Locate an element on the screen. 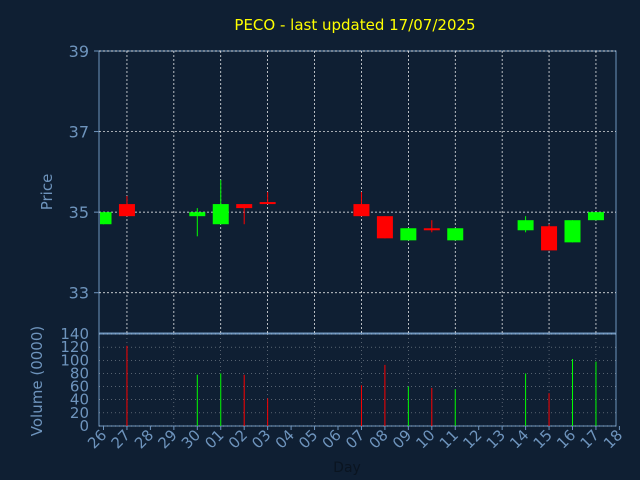 This screenshot has width=640, height=480. volume-bars is located at coordinates (361, 385).